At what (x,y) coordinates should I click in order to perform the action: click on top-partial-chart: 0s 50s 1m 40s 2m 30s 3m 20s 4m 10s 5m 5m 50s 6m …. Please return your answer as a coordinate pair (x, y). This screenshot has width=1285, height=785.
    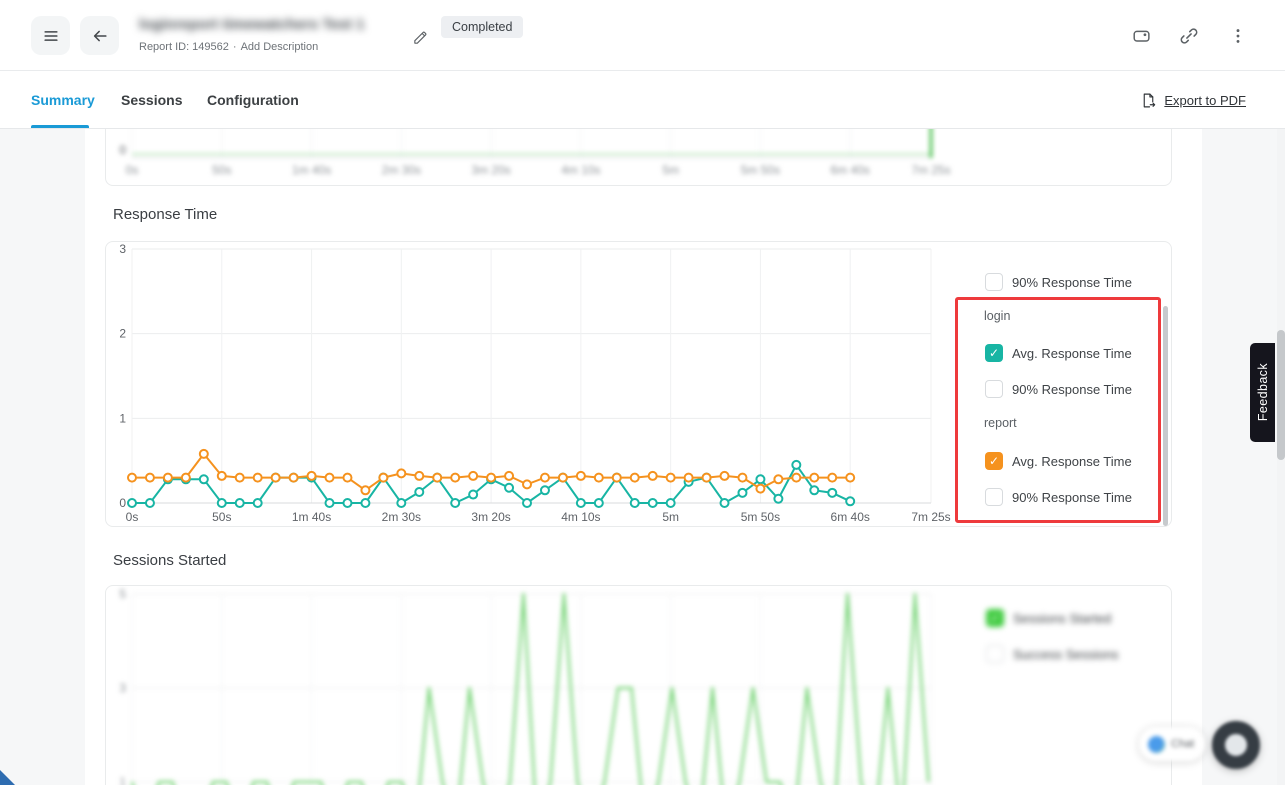
    Looking at the image, I should click on (638, 157).